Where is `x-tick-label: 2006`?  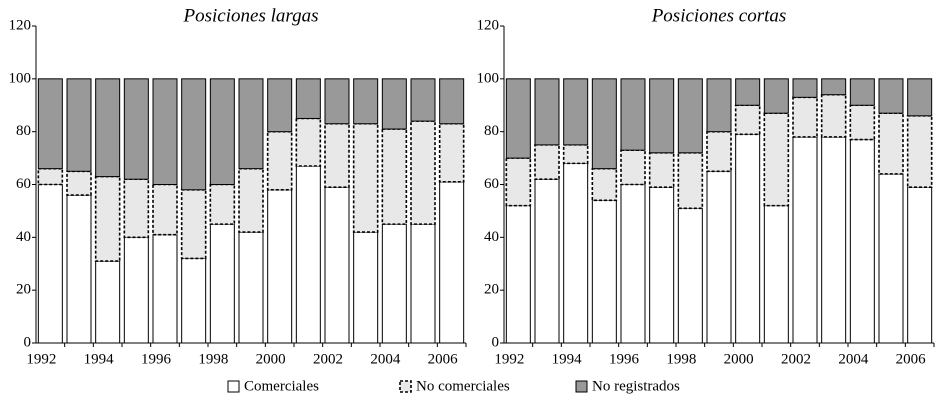 x-tick-label: 2006 is located at coordinates (443, 359).